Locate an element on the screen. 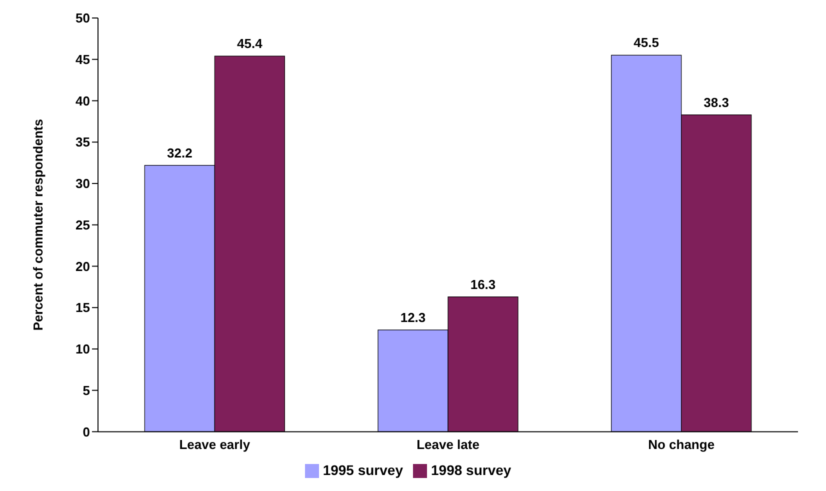 The image size is (826, 491). y-tick-label: 0 is located at coordinates (86, 432).